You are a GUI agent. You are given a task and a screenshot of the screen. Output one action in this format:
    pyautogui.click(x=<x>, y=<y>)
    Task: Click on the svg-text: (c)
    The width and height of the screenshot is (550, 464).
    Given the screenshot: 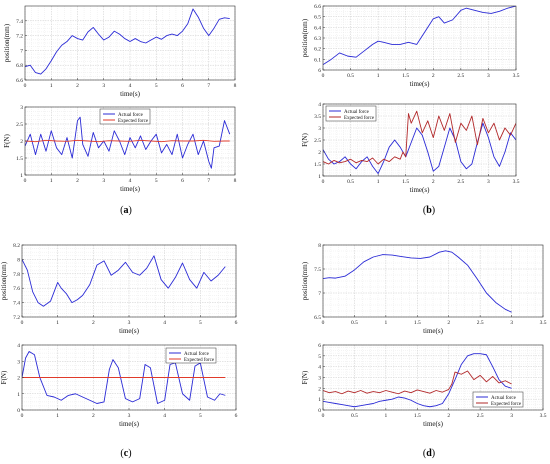 What is the action you would take?
    pyautogui.click(x=125, y=453)
    